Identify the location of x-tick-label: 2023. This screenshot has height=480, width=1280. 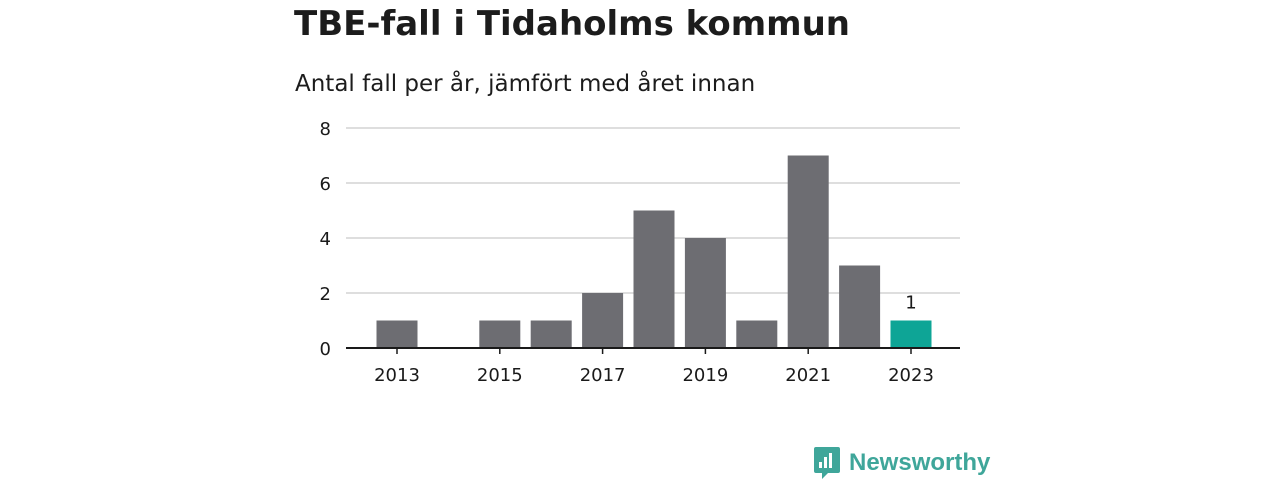
(911, 375).